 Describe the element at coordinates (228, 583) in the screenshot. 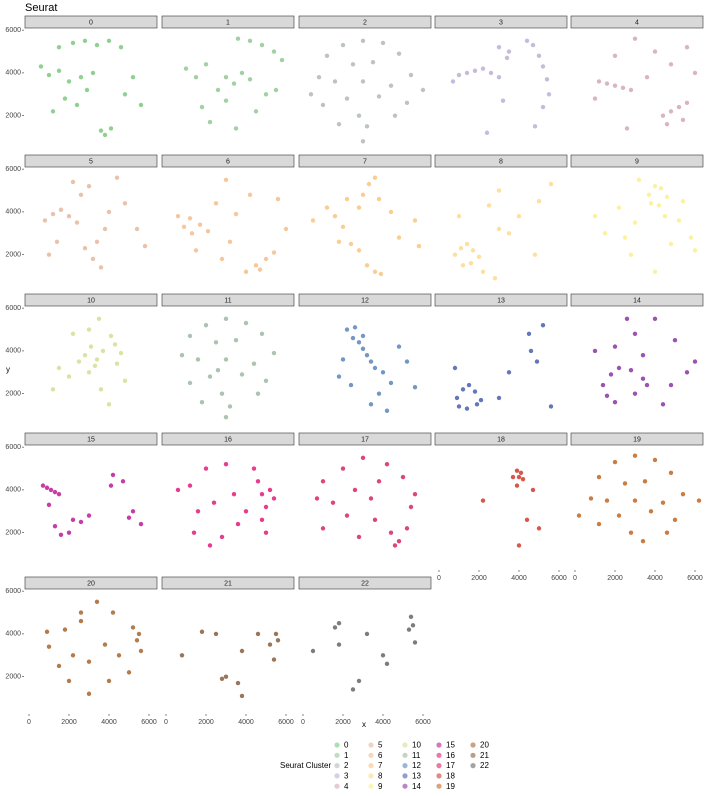

I see `strip-label: 21` at that location.